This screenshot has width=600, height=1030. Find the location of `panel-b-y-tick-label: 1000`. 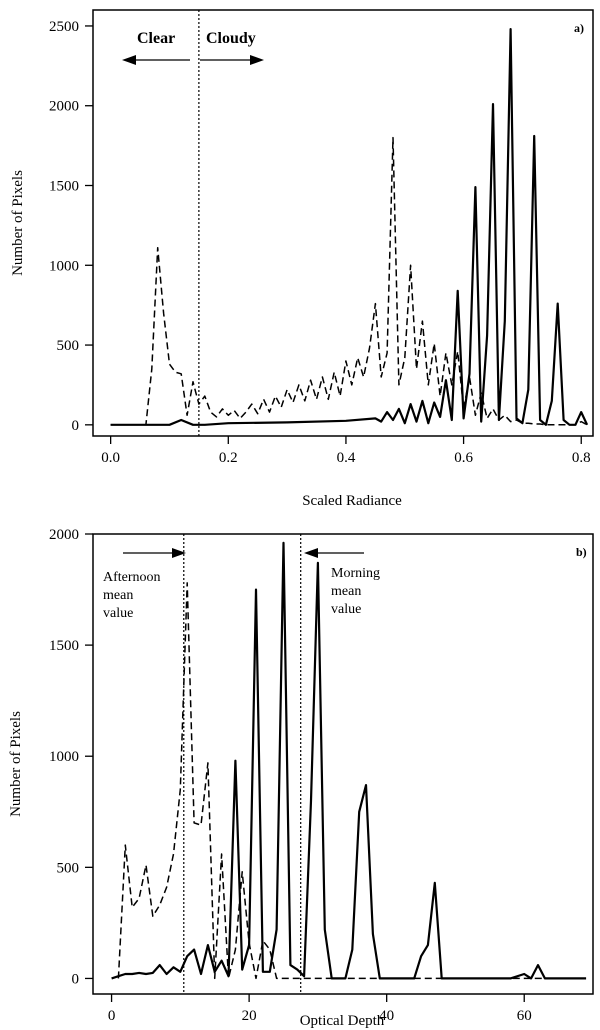

panel-b-y-tick-label: 1000 is located at coordinates (64, 757).